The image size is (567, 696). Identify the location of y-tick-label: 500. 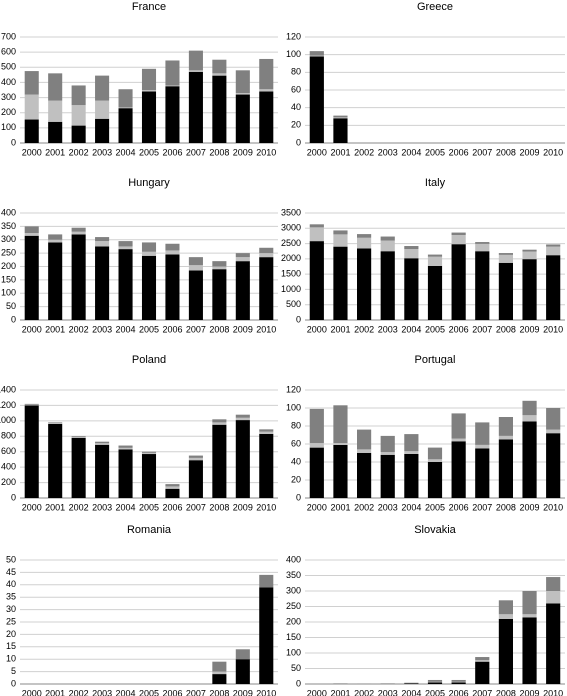
(8, 67).